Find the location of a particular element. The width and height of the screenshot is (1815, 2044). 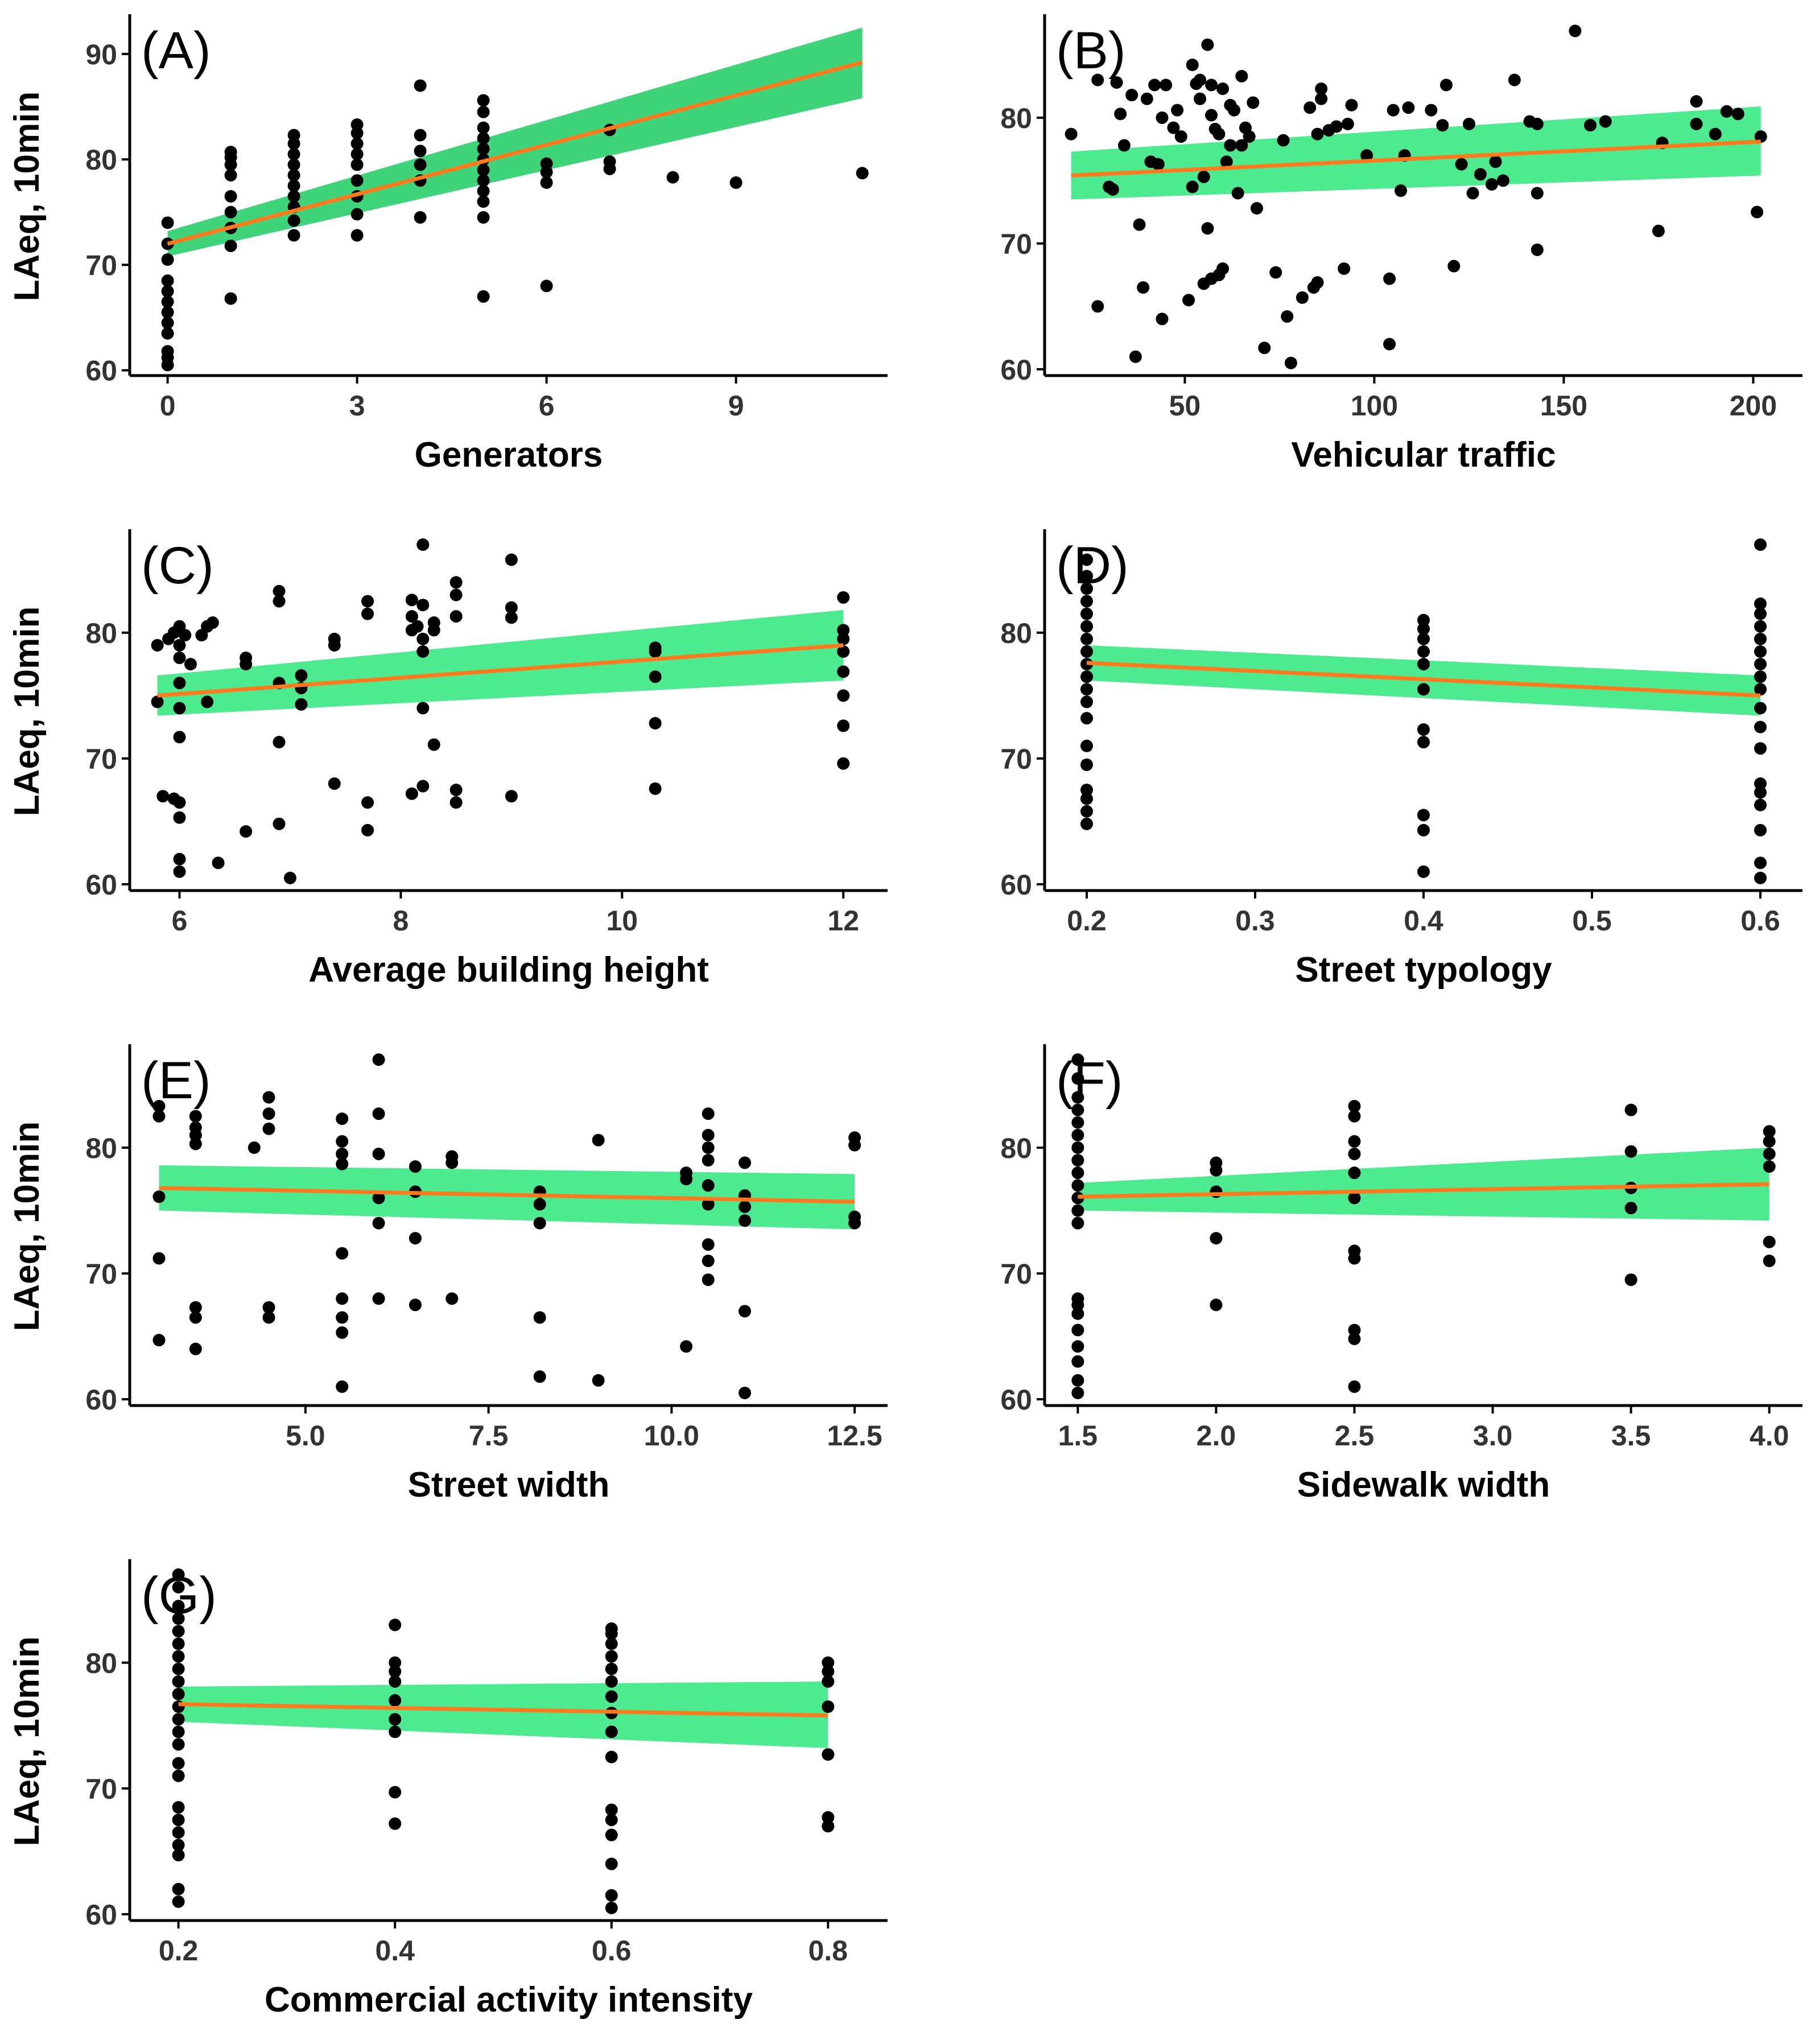

x-tick-label: 8 is located at coordinates (401, 921).